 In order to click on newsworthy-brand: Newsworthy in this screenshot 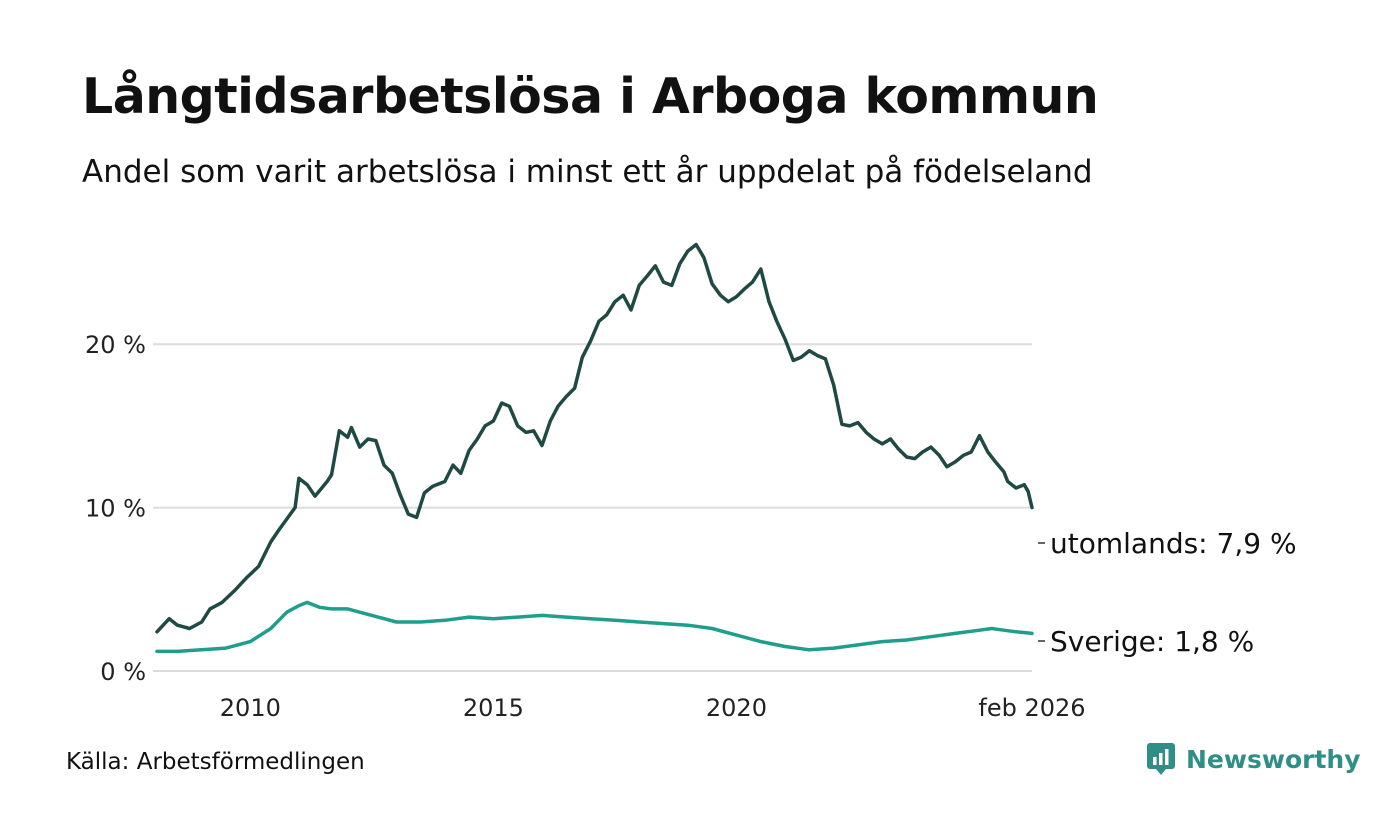, I will do `click(1253, 759)`.